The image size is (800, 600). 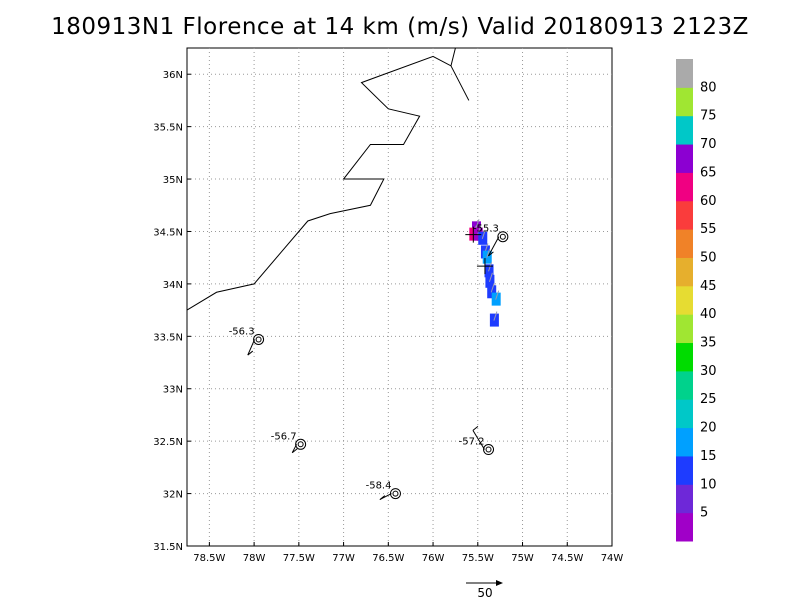 What do you see at coordinates (173, 495) in the screenshot?
I see `lat-tick-label: 32N` at bounding box center [173, 495].